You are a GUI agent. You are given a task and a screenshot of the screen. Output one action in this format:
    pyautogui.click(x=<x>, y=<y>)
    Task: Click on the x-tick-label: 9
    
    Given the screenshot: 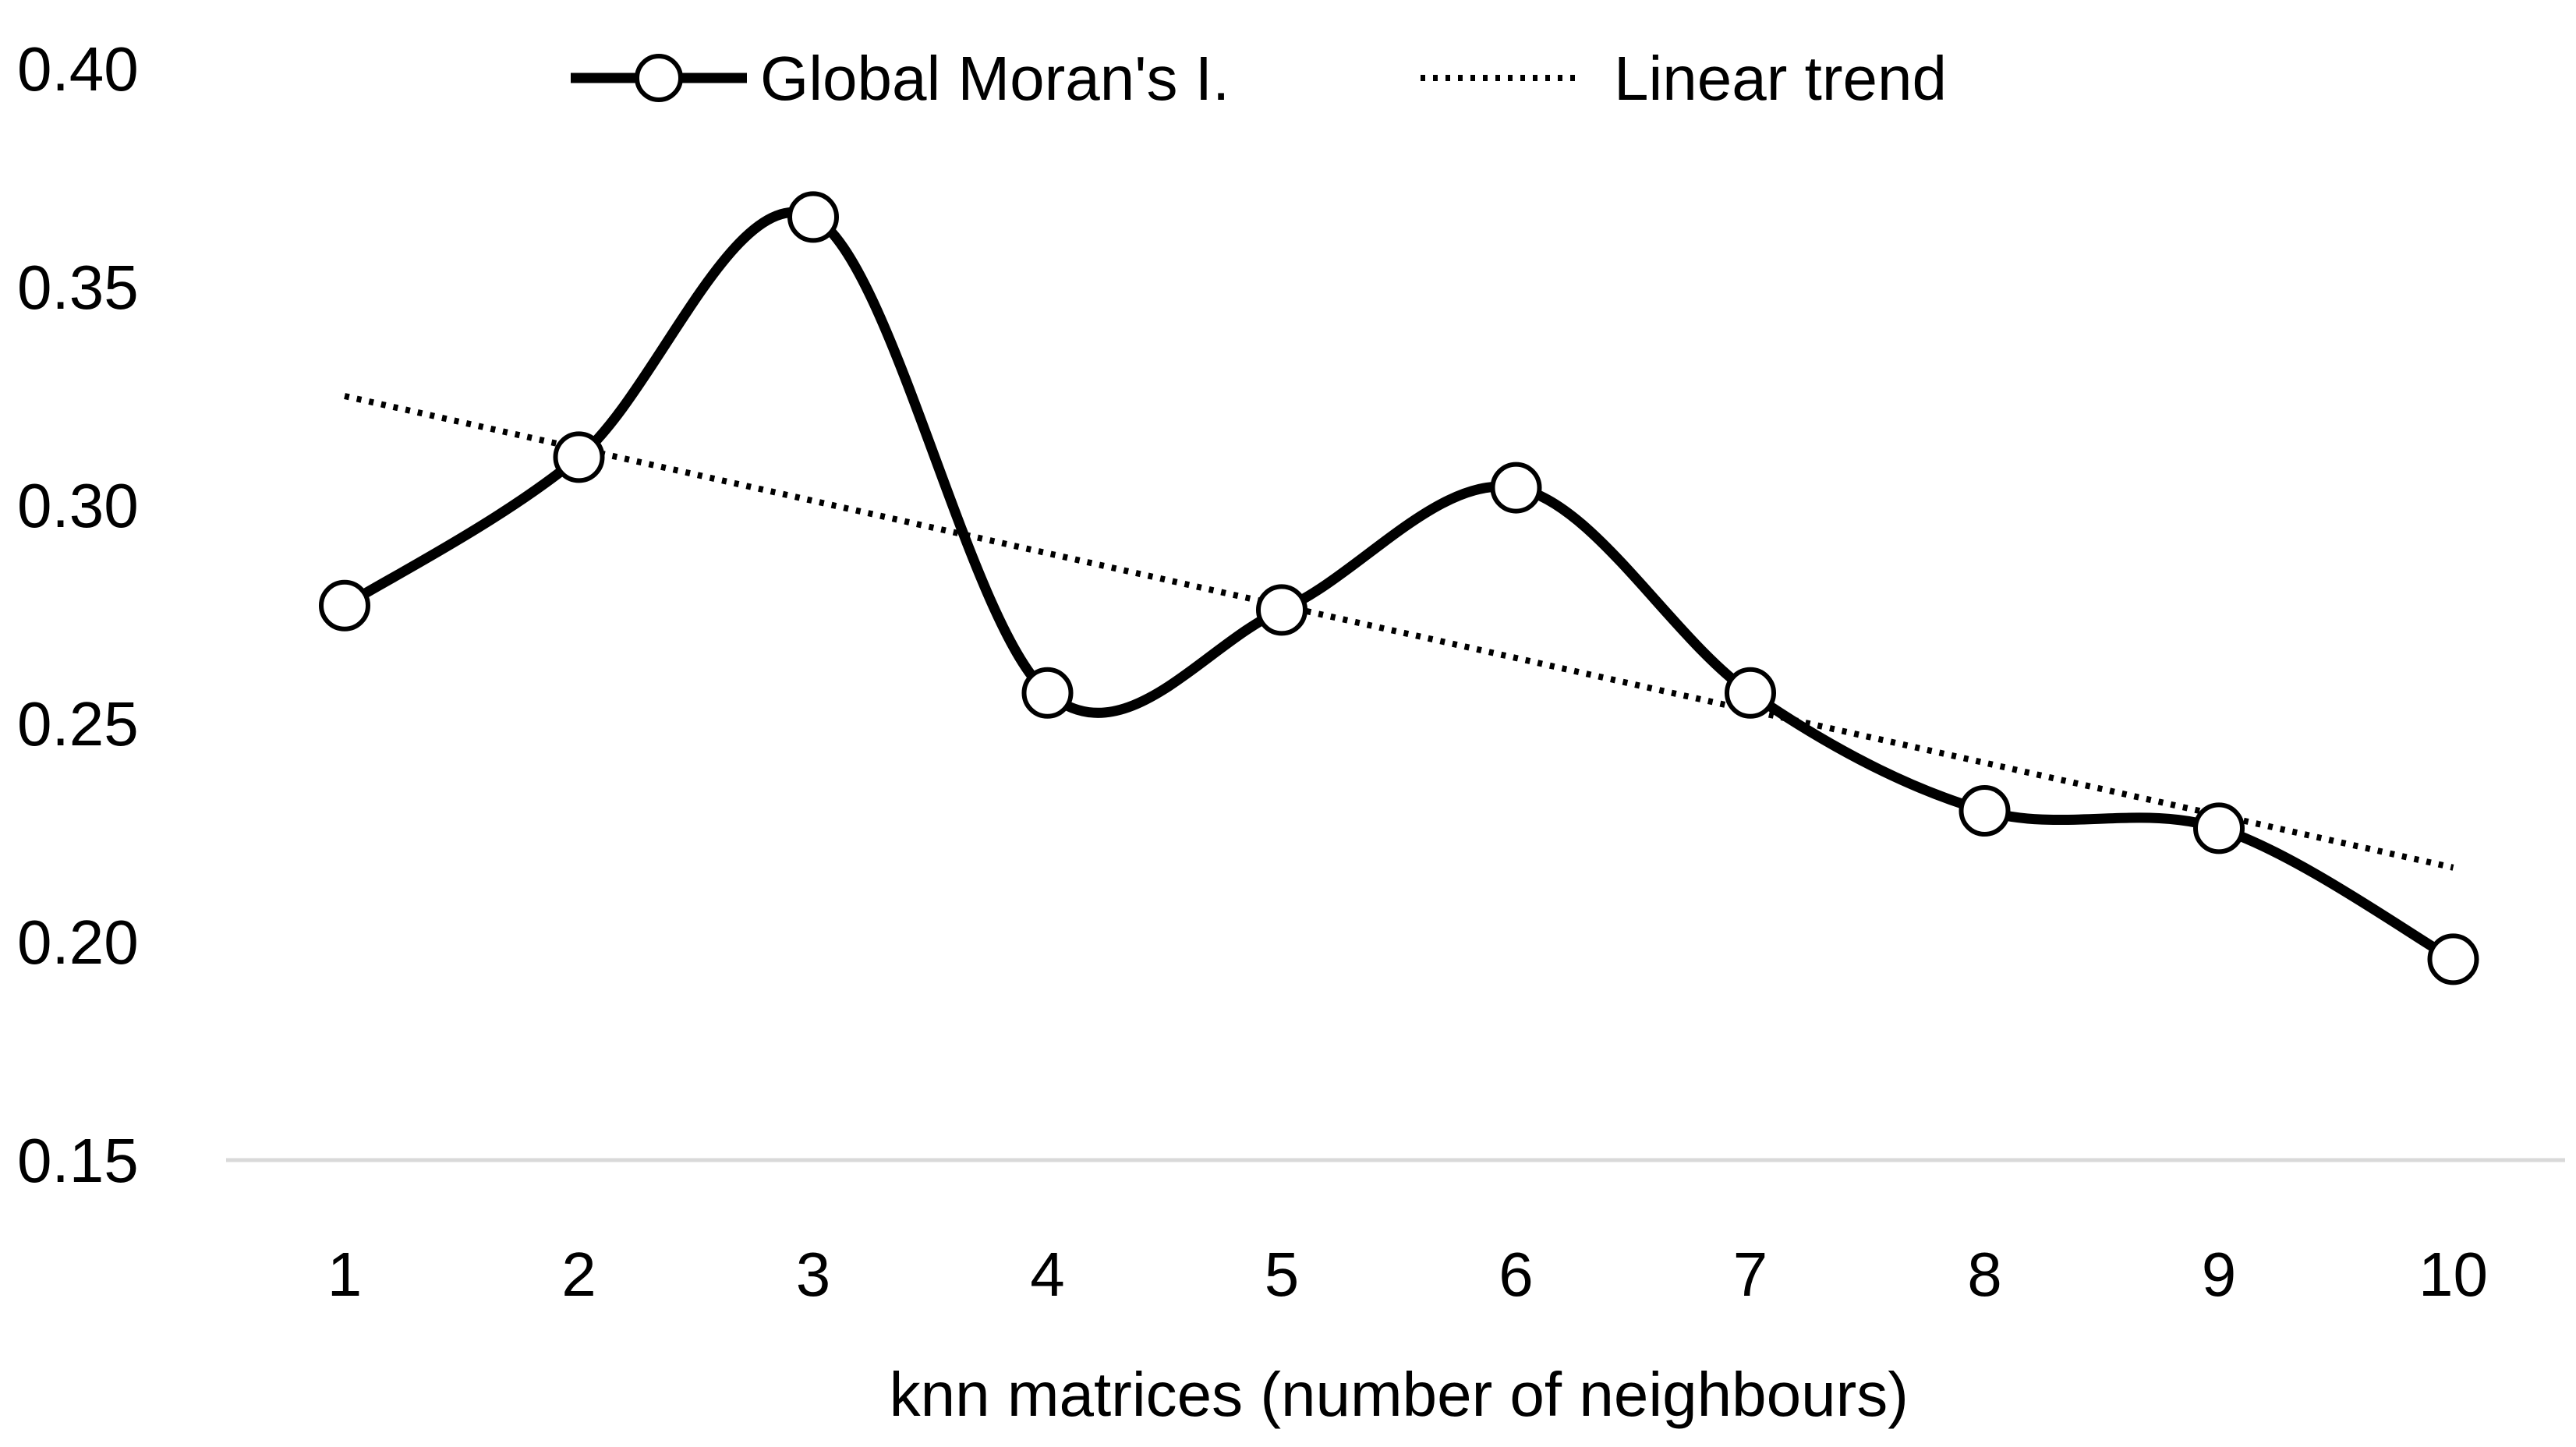 What is the action you would take?
    pyautogui.click(x=2219, y=1274)
    